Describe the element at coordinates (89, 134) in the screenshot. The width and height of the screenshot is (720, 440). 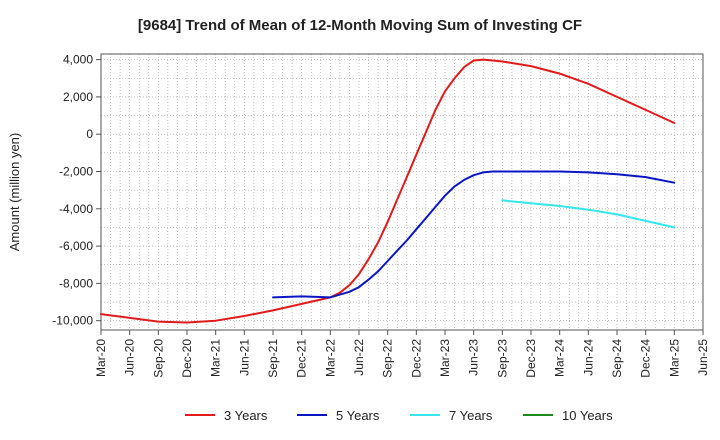
I see `y-tick-label: 0` at that location.